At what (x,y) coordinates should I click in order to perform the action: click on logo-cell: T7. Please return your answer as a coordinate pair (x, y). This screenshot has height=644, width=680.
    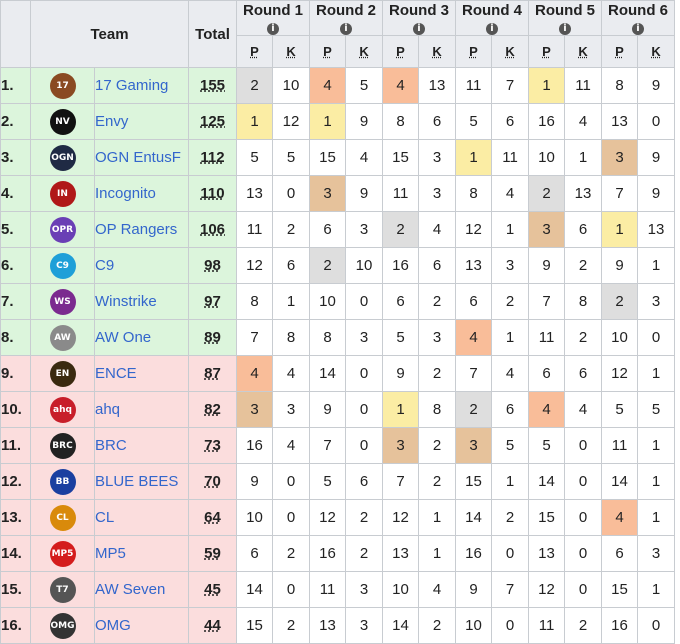
    Looking at the image, I should click on (62, 589).